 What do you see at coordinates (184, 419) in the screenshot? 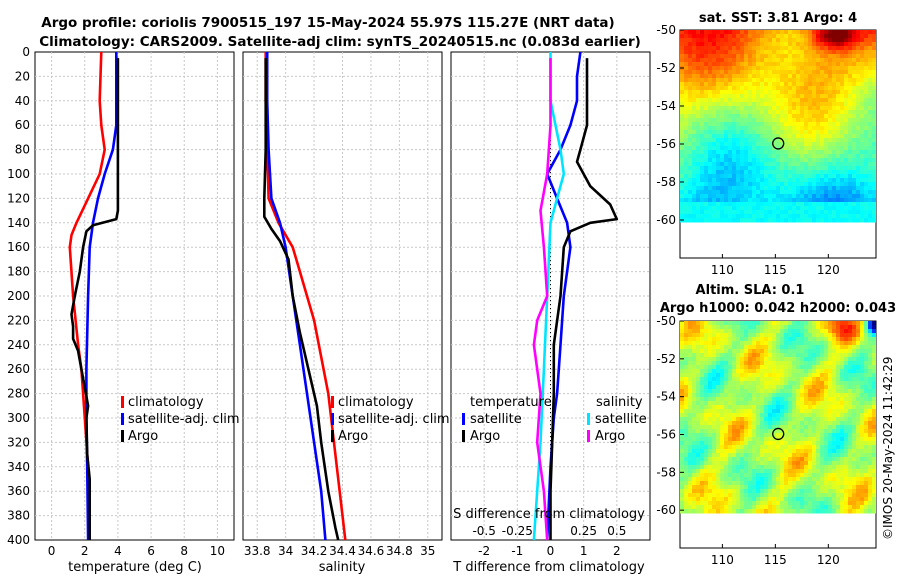
I see `legend-label-satellite: satellite-adj. clim` at bounding box center [184, 419].